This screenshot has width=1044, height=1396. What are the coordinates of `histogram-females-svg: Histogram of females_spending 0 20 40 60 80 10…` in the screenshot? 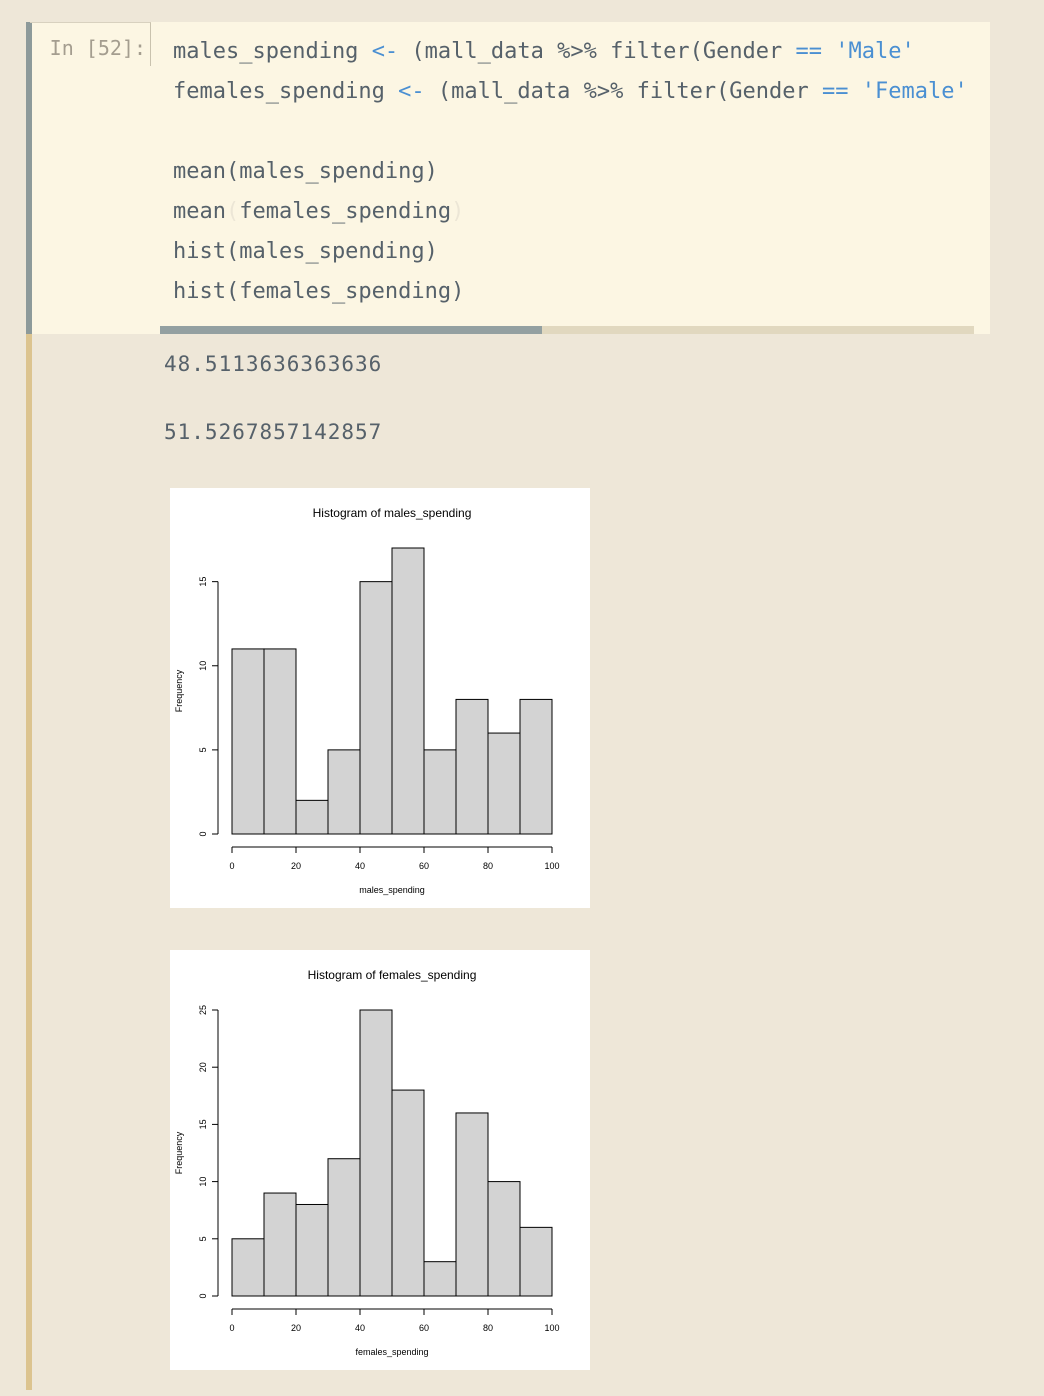 It's located at (367, 1162).